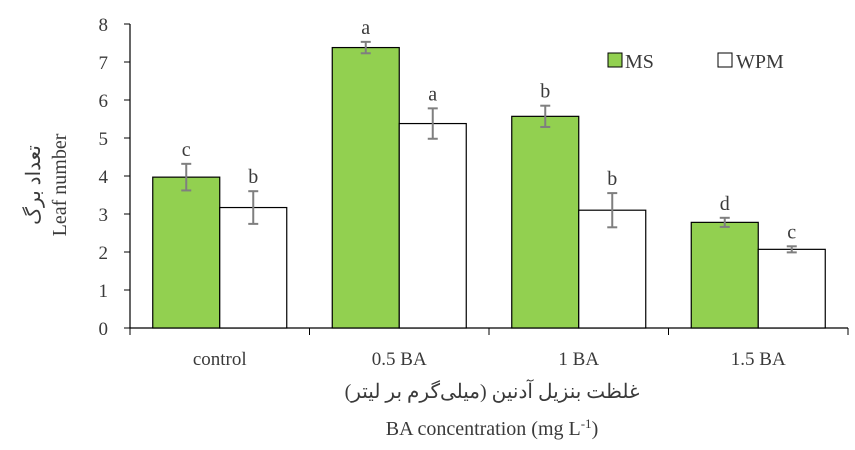 The width and height of the screenshot is (855, 450). Describe the element at coordinates (220, 359) in the screenshot. I see `x-tick-label: control` at that location.